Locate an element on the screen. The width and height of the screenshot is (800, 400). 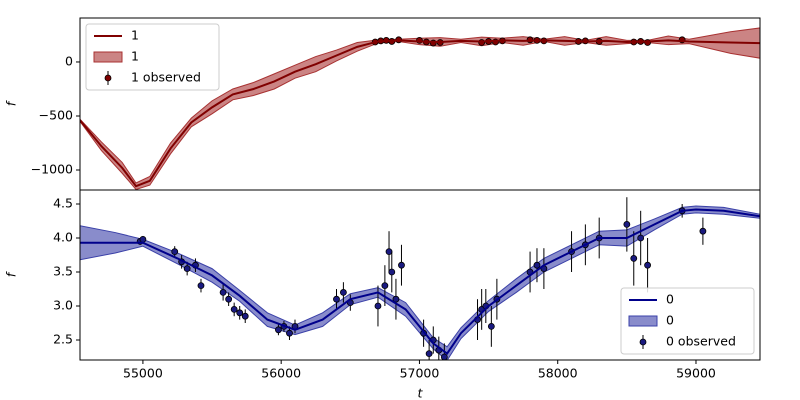
x-tick-label: 58000 is located at coordinates (558, 373).